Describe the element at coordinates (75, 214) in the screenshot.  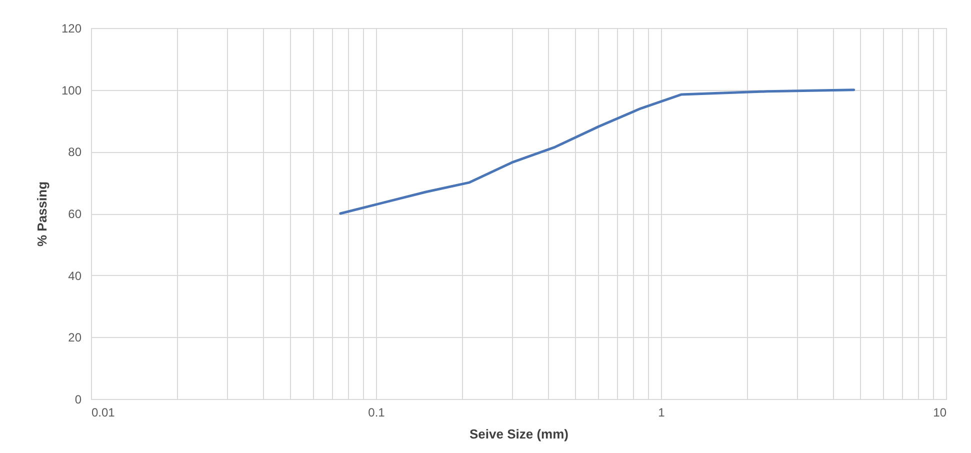
I see `y-tick-label: 60` at that location.